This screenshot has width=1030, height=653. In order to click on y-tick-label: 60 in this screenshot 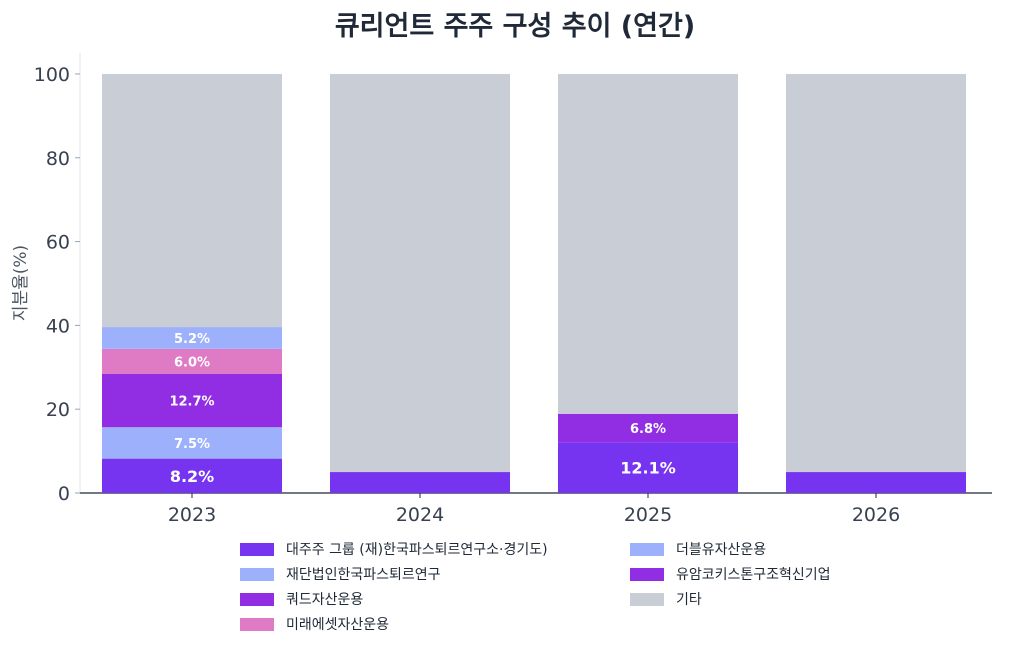, I will do `click(58, 243)`.